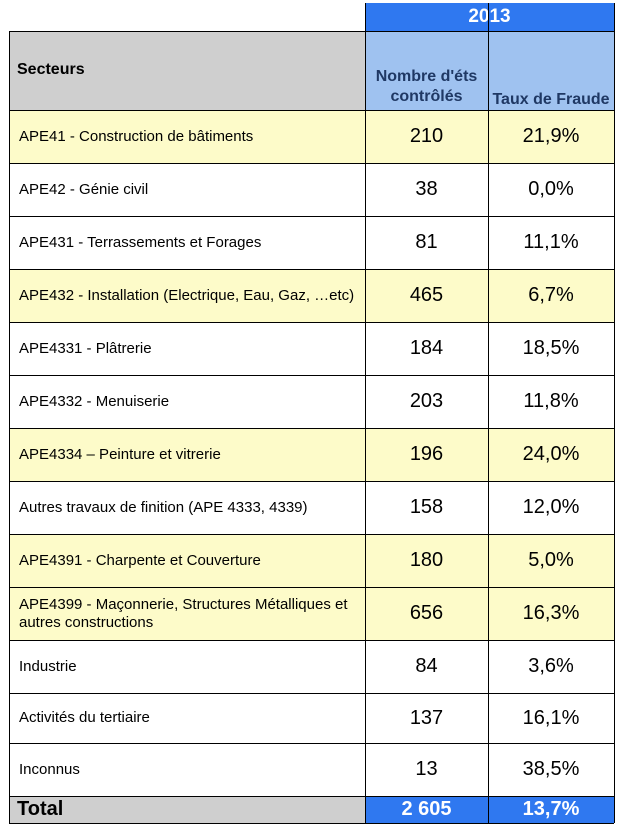 The height and width of the screenshot is (826, 620). I want to click on rate-cell: 12,0%, so click(551, 507).